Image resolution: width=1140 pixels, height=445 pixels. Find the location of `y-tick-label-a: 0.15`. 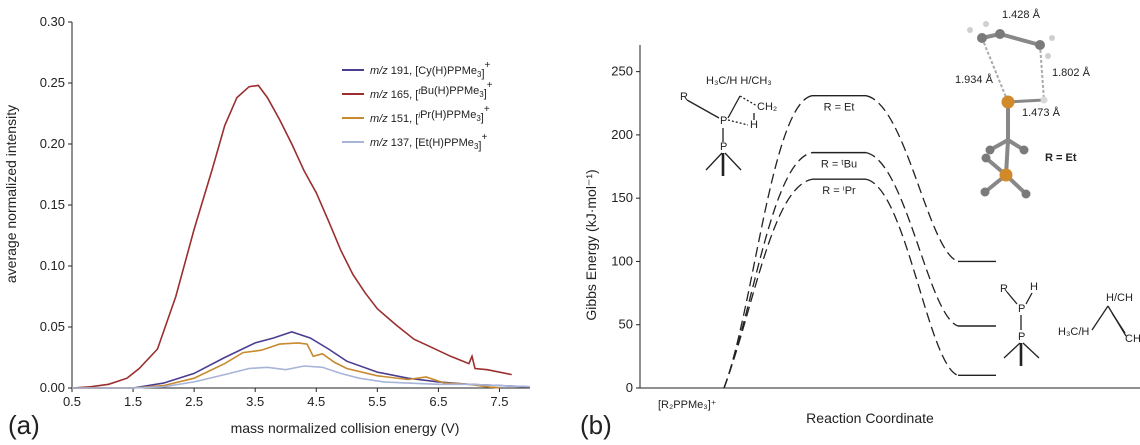

y-tick-label-a: 0.15 is located at coordinates (52, 204).